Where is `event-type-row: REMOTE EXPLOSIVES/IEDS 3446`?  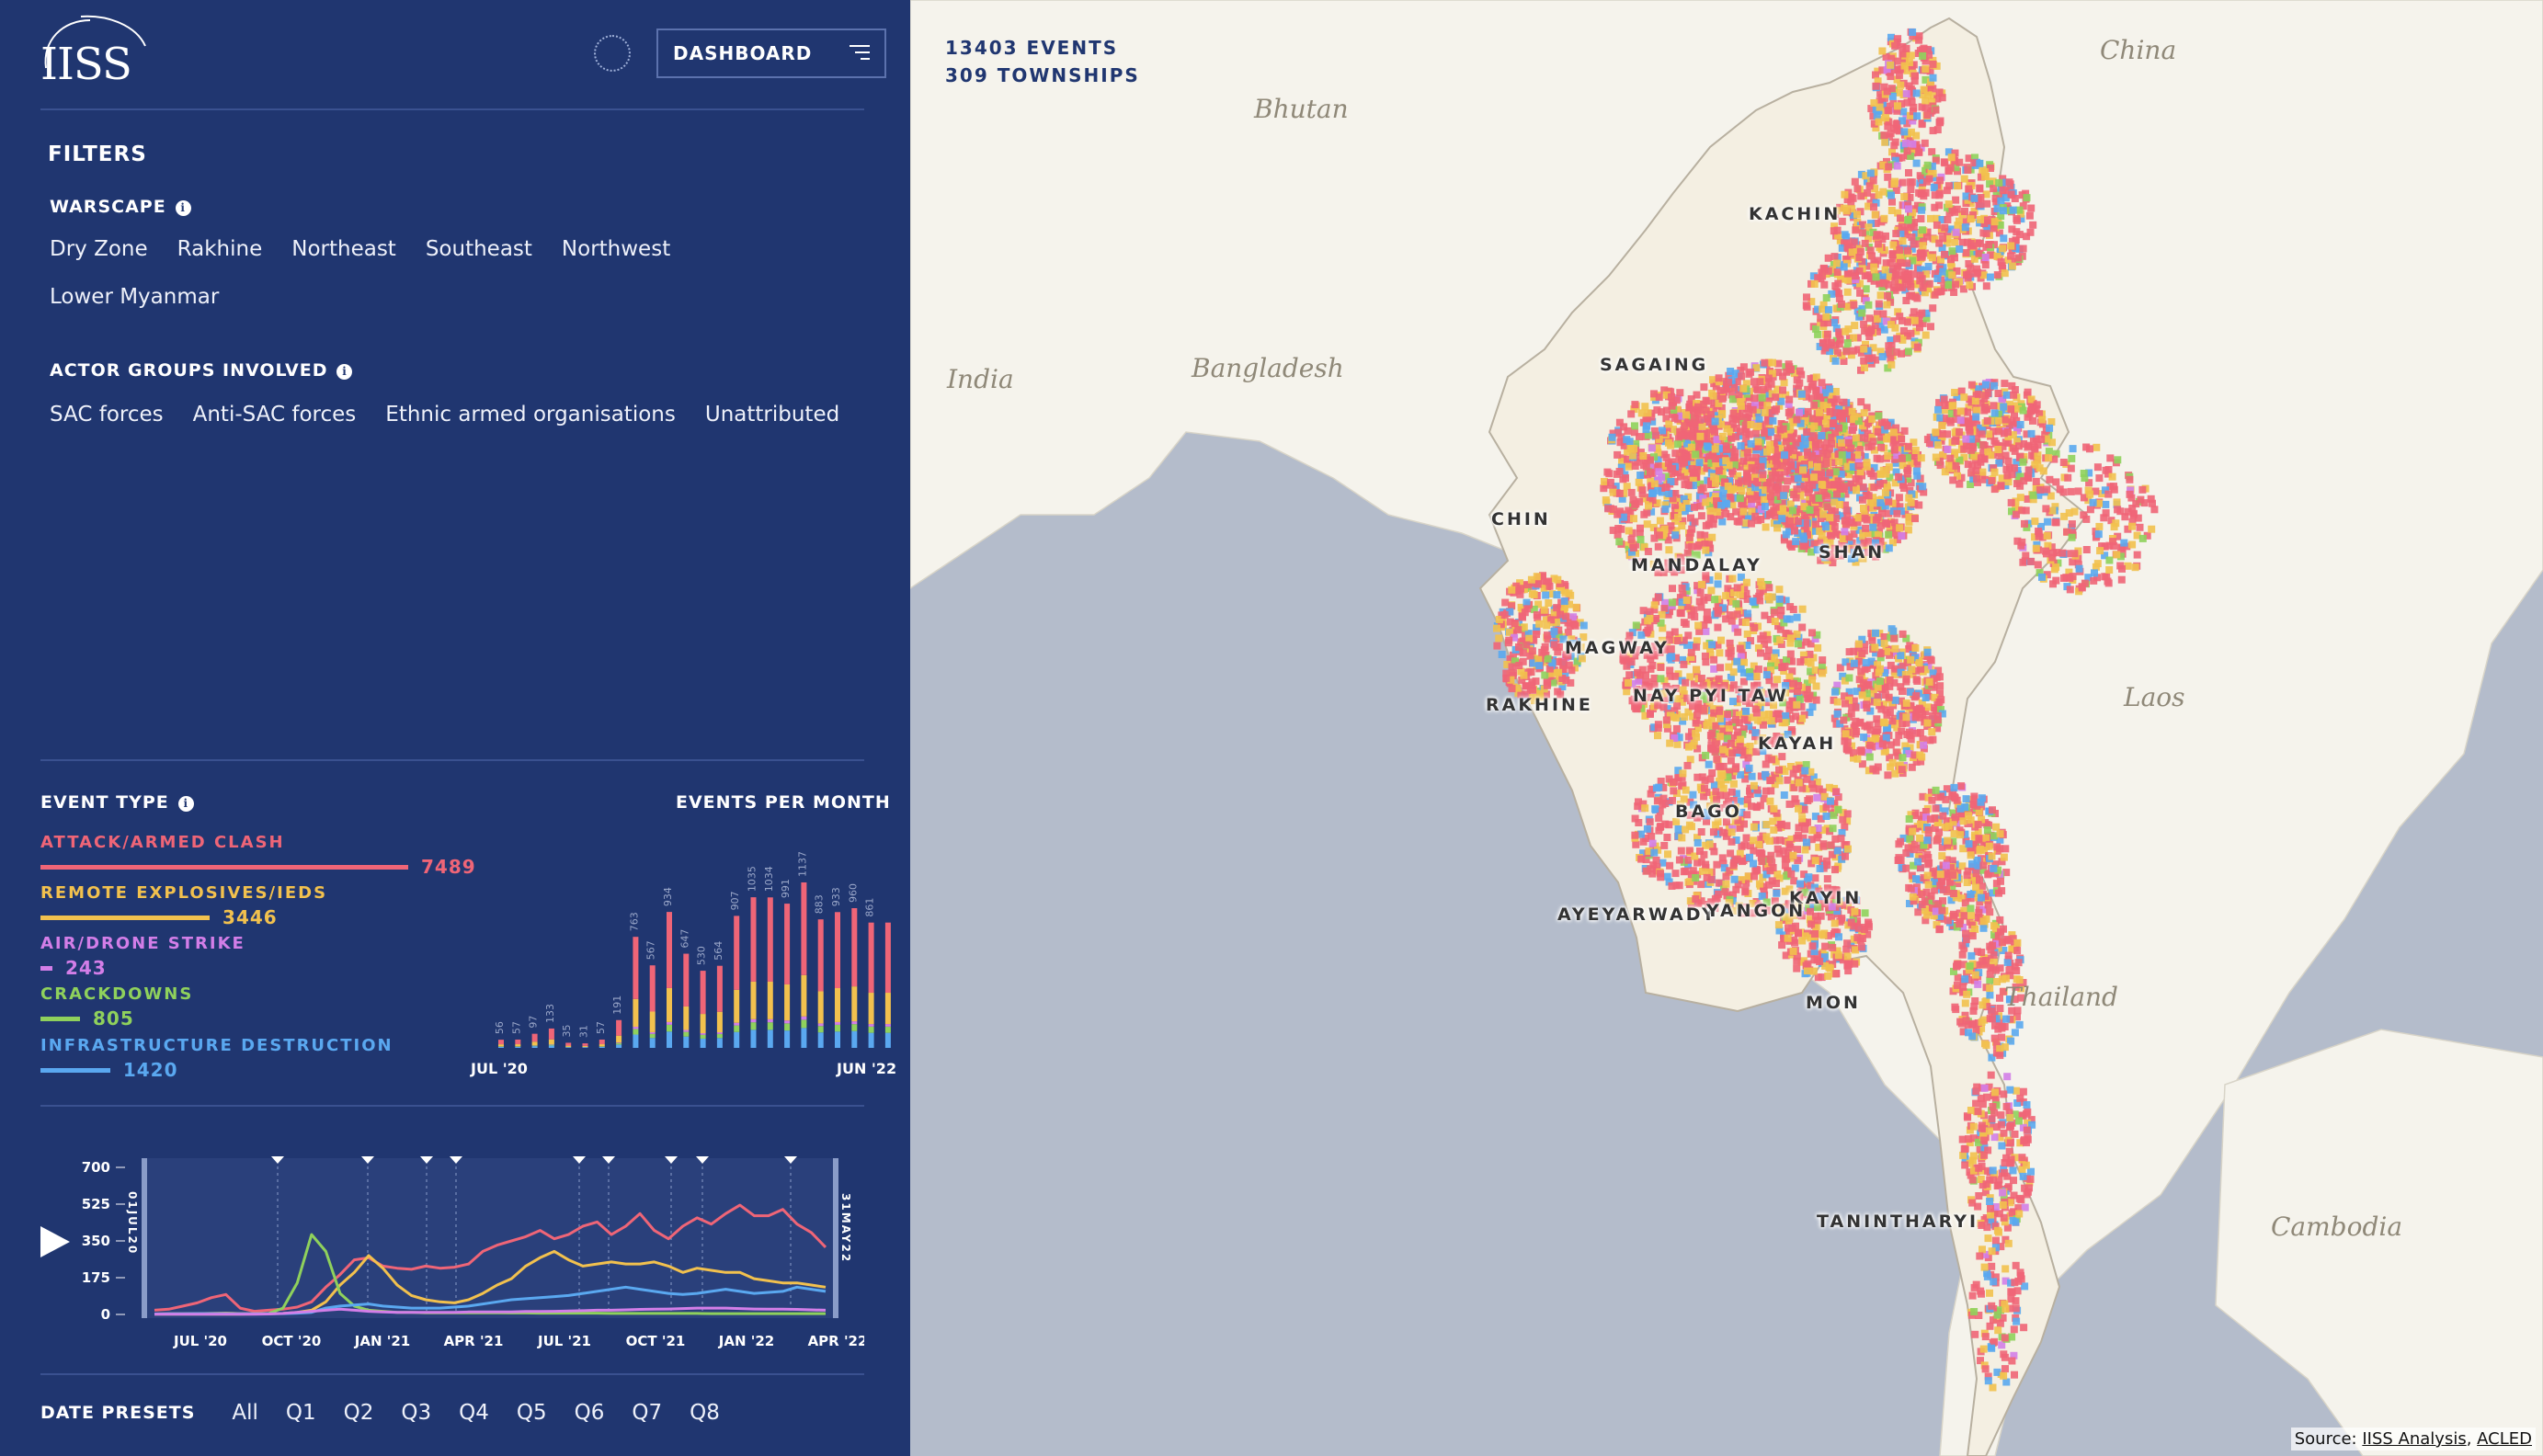 event-type-row: REMOTE EXPLOSIVES/IEDS 3446 is located at coordinates (183, 905).